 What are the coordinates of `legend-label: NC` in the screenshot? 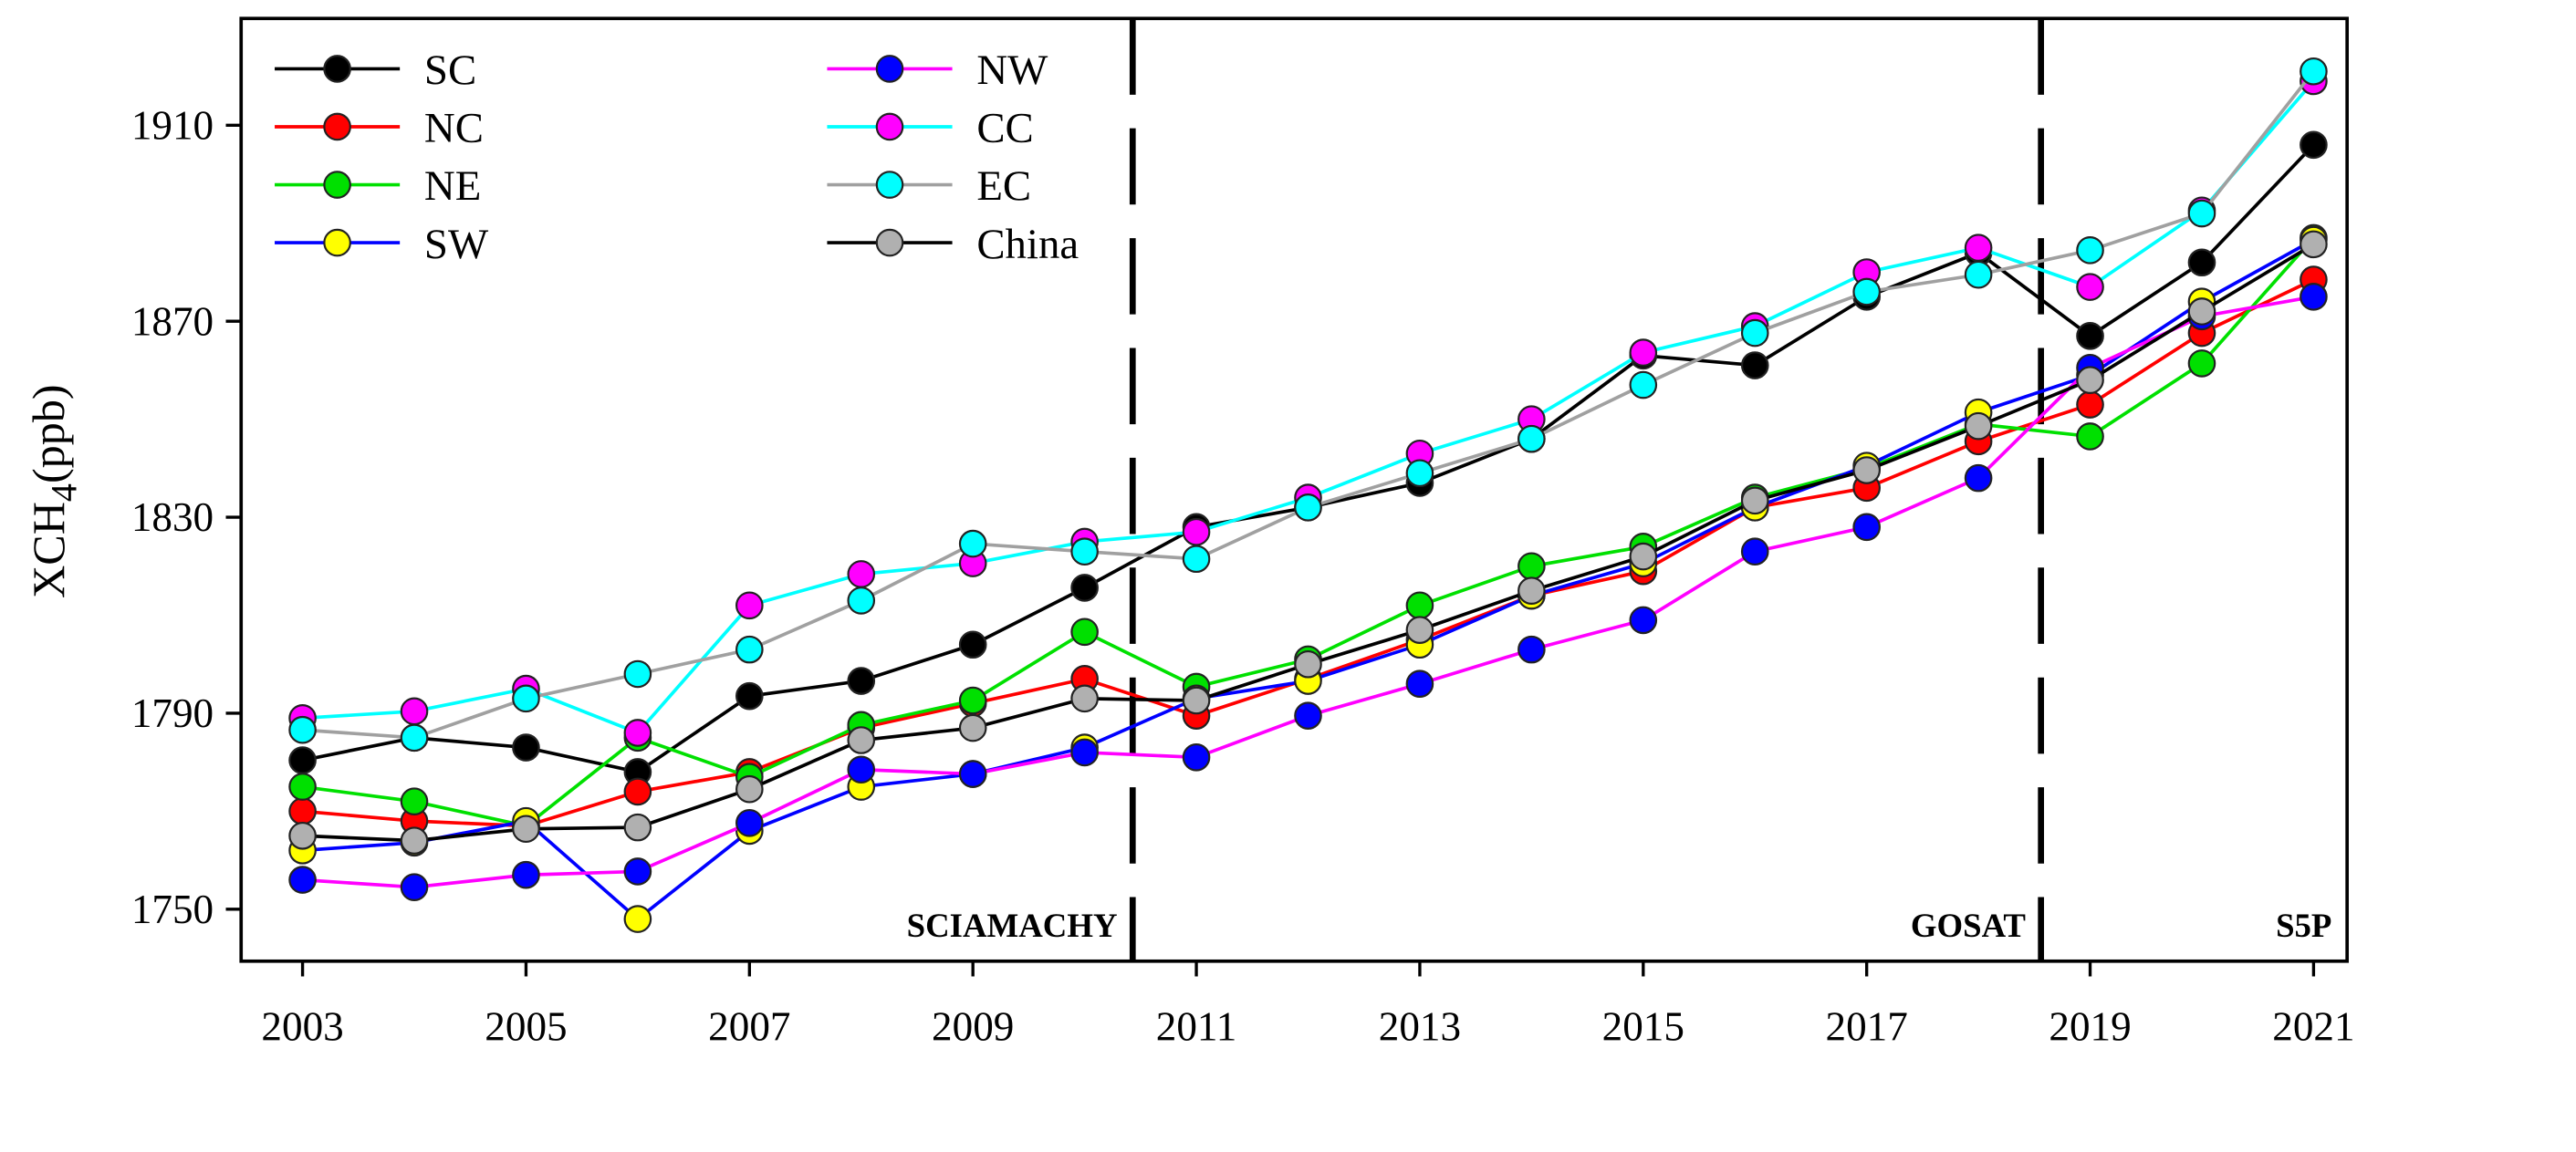 It's located at (454, 129).